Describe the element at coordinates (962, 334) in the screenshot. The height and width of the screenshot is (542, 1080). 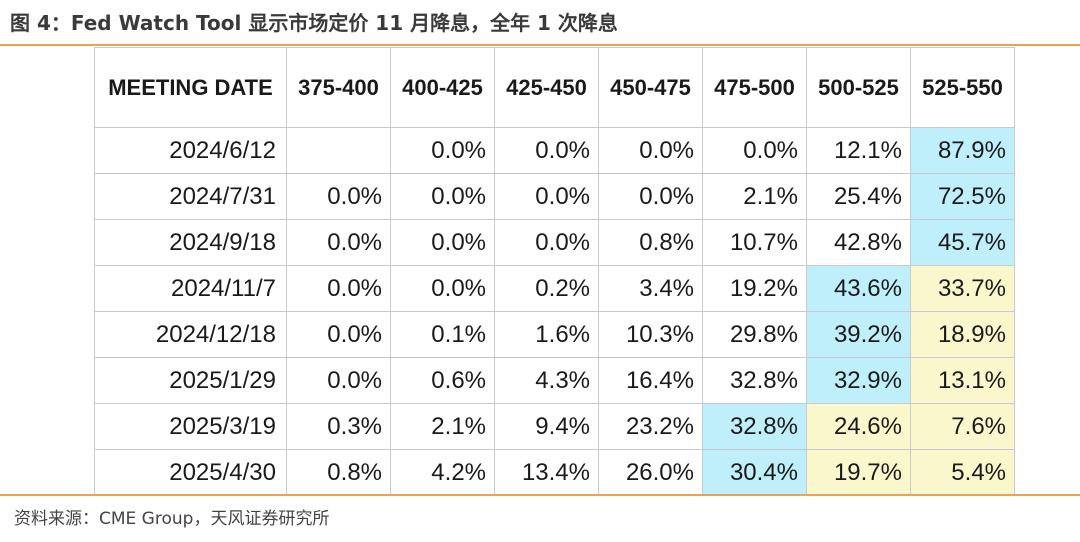
I see `probability-cell: 18.9%` at that location.